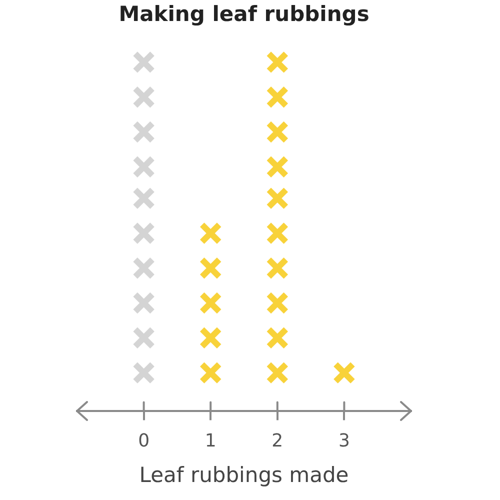  What do you see at coordinates (278, 441) in the screenshot?
I see `x-tick-label: 2` at bounding box center [278, 441].